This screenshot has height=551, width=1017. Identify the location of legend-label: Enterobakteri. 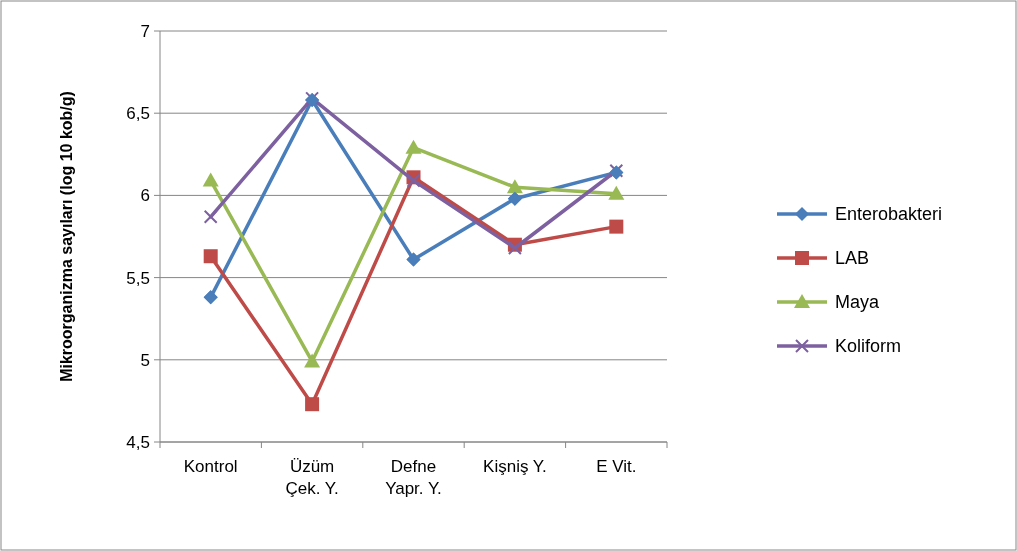
(889, 214).